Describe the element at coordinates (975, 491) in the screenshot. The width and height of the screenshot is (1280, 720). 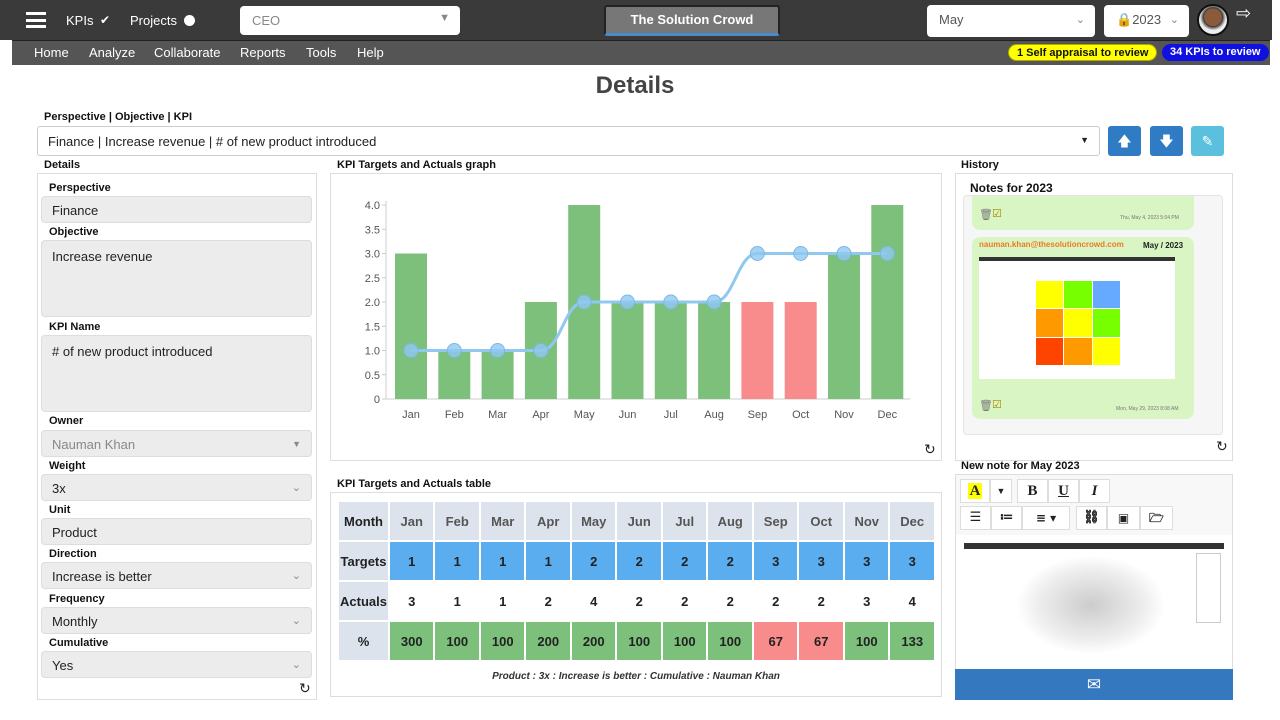
I see `text-color-button: A` at that location.